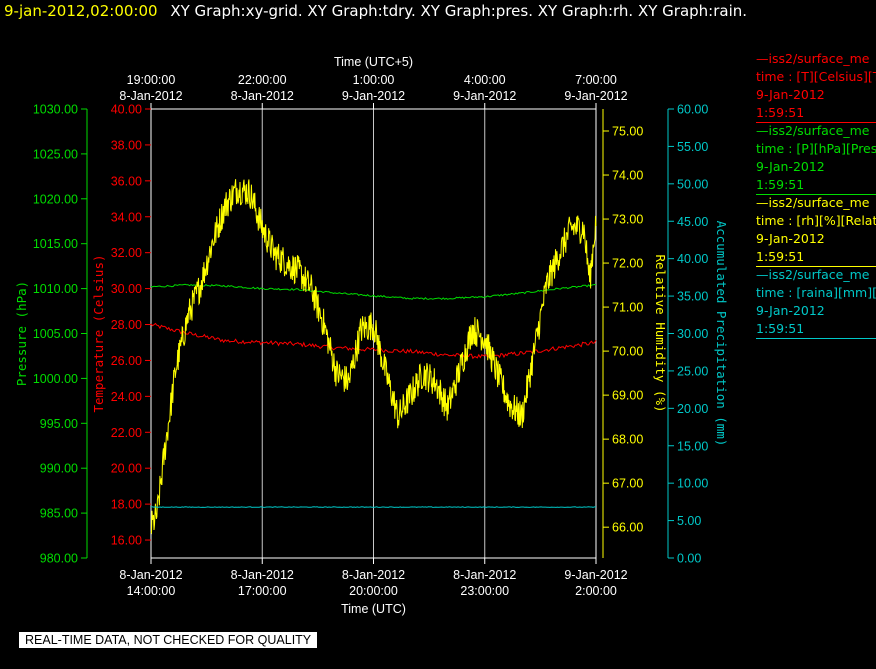 The width and height of the screenshot is (876, 669). Describe the element at coordinates (373, 591) in the screenshot. I see `x-tick-label-time: 20:00:00` at that location.